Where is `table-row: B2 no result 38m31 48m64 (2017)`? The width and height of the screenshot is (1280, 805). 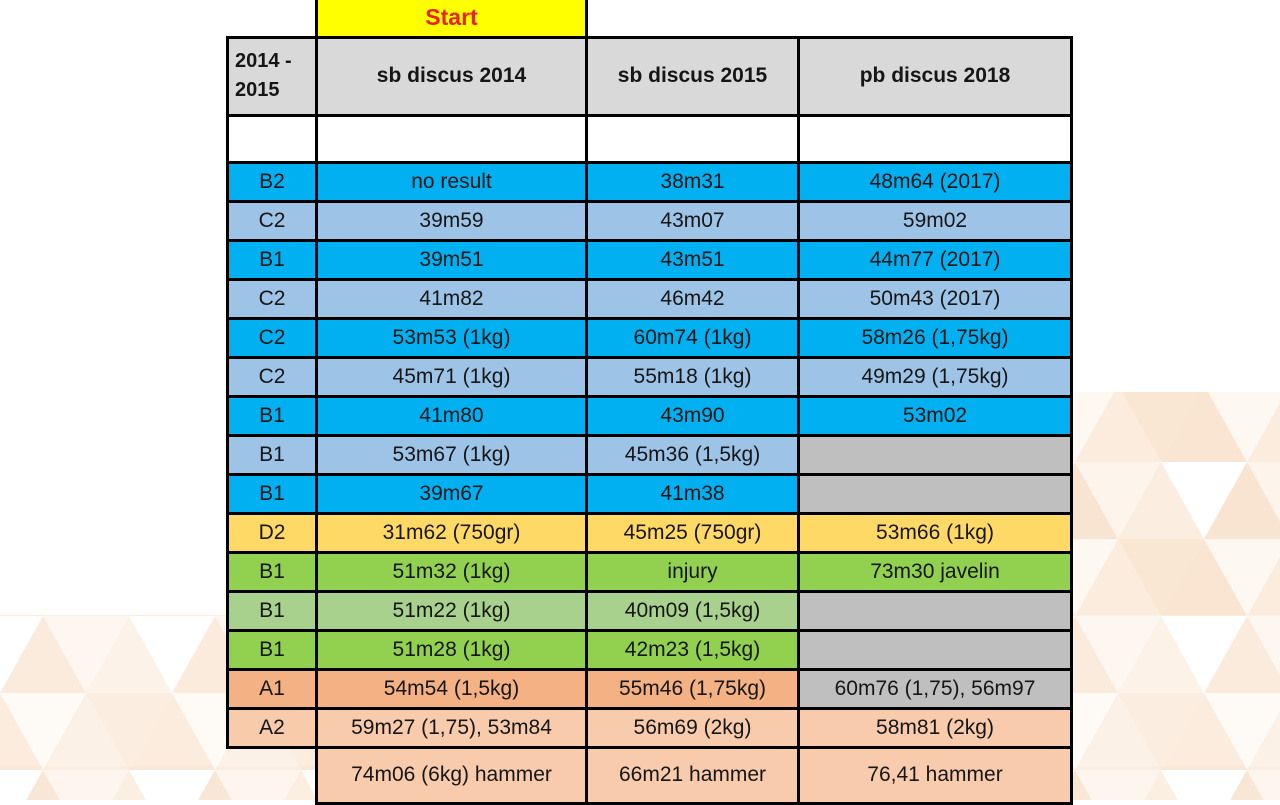 table-row: B2 no result 38m31 48m64 (2017) is located at coordinates (649, 181).